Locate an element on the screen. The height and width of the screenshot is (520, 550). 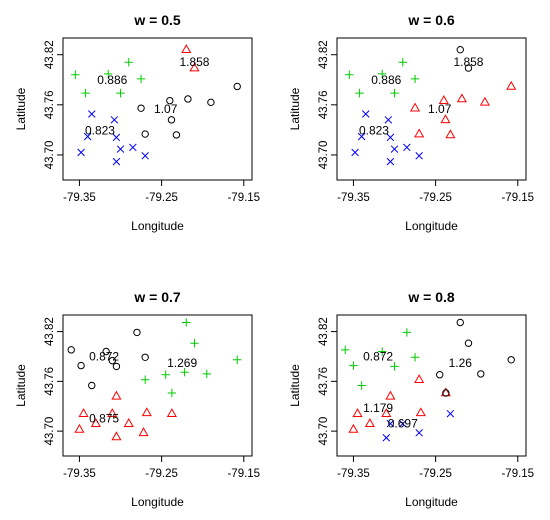
annotation-label: 0.823 is located at coordinates (100, 131).